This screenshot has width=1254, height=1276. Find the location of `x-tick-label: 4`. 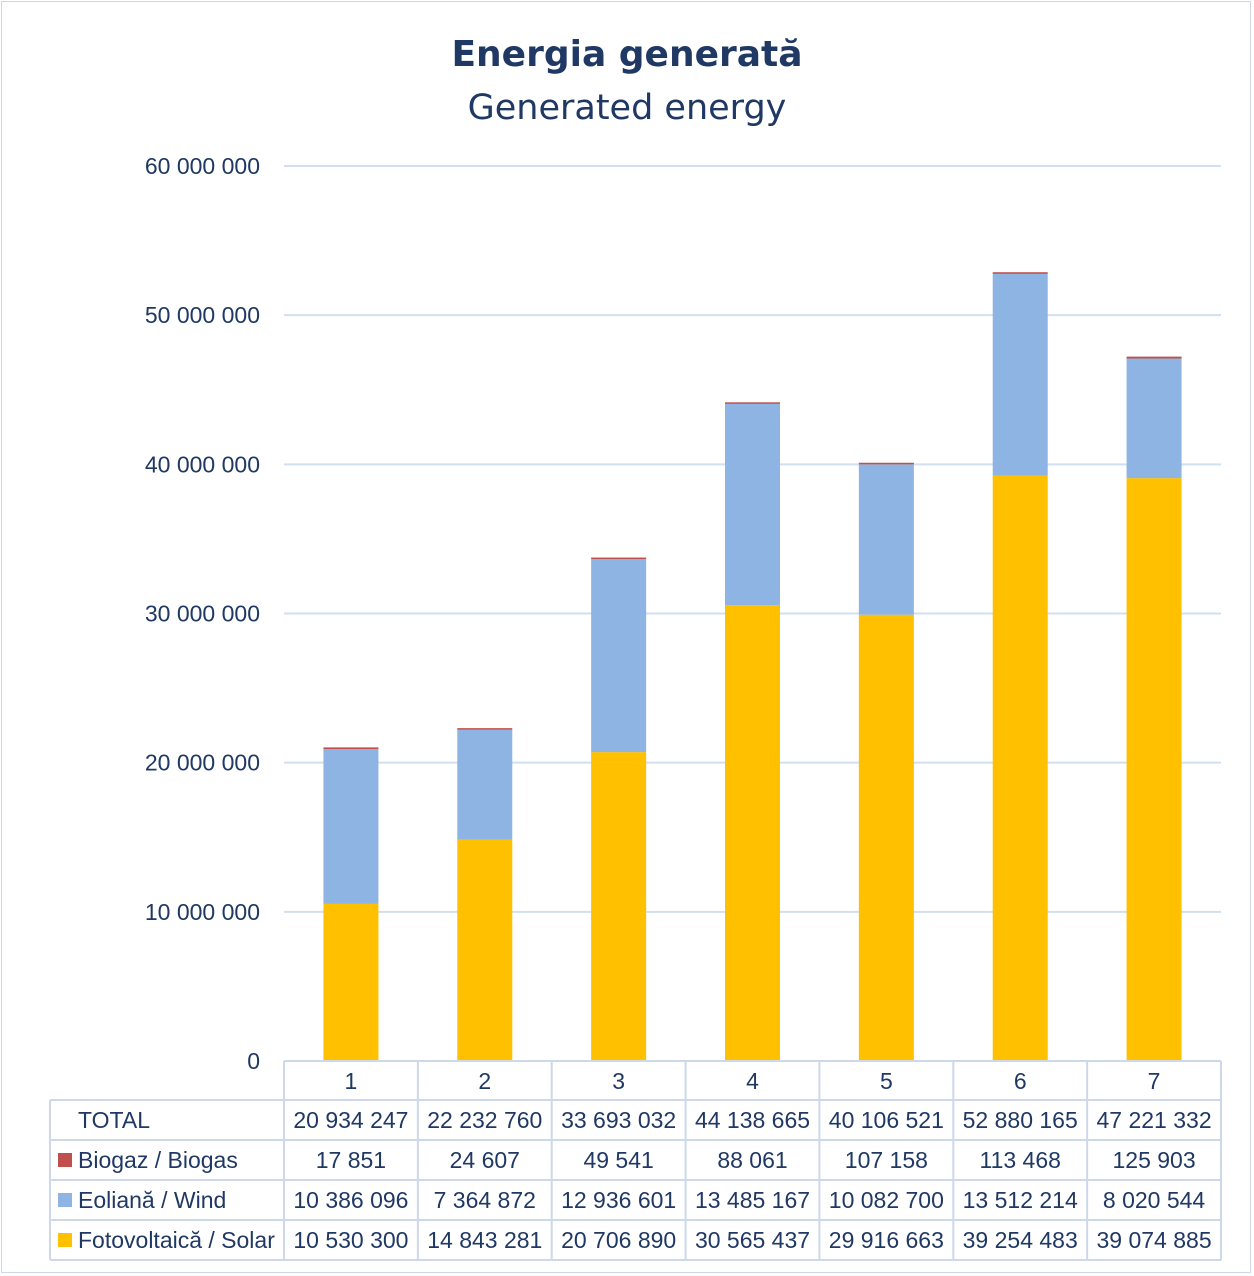

x-tick-label: 4 is located at coordinates (752, 1081).